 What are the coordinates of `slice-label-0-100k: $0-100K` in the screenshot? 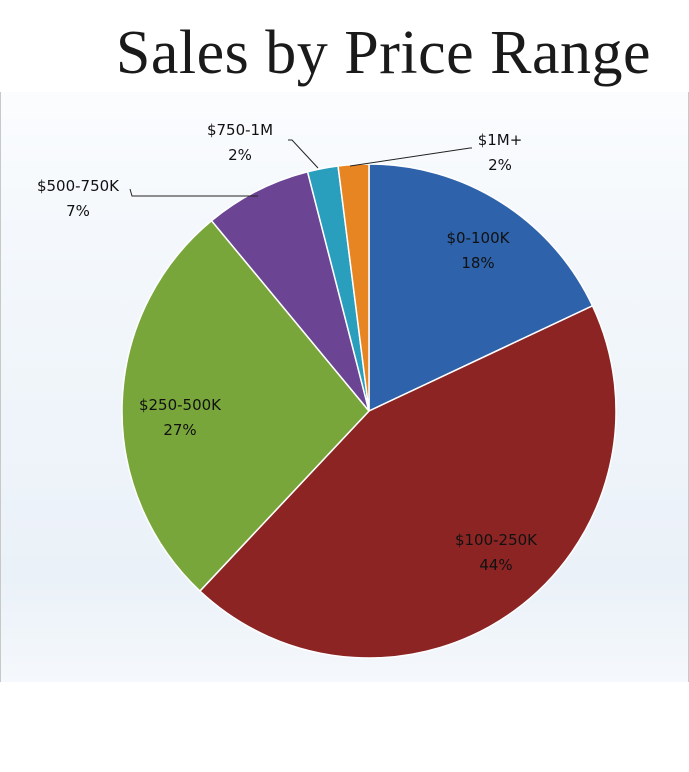 It's located at (479, 238).